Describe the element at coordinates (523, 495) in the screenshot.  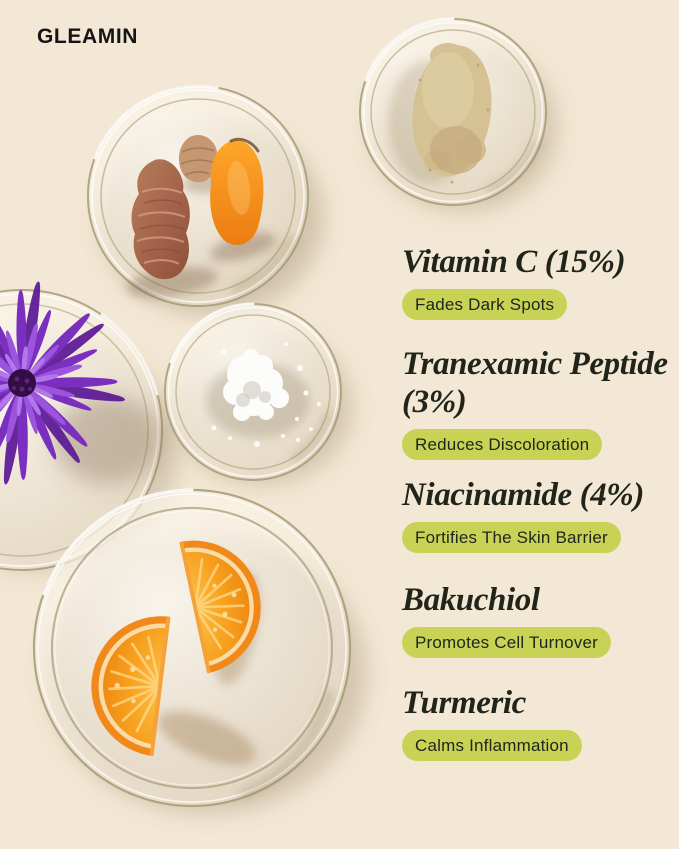
I see `ingredient-name: Niacinamide (4%)` at that location.